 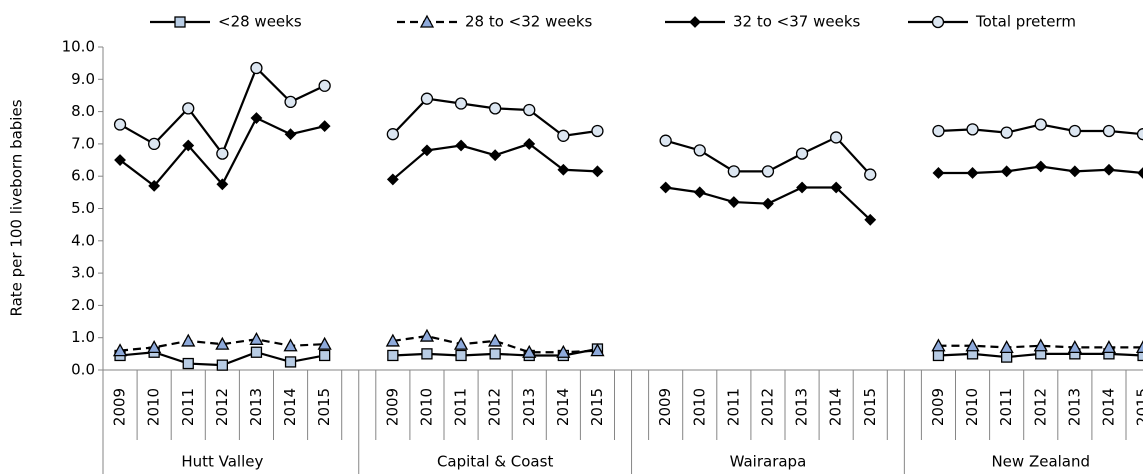 What do you see at coordinates (1025, 22) in the screenshot?
I see `legend-label: Total preterm` at bounding box center [1025, 22].